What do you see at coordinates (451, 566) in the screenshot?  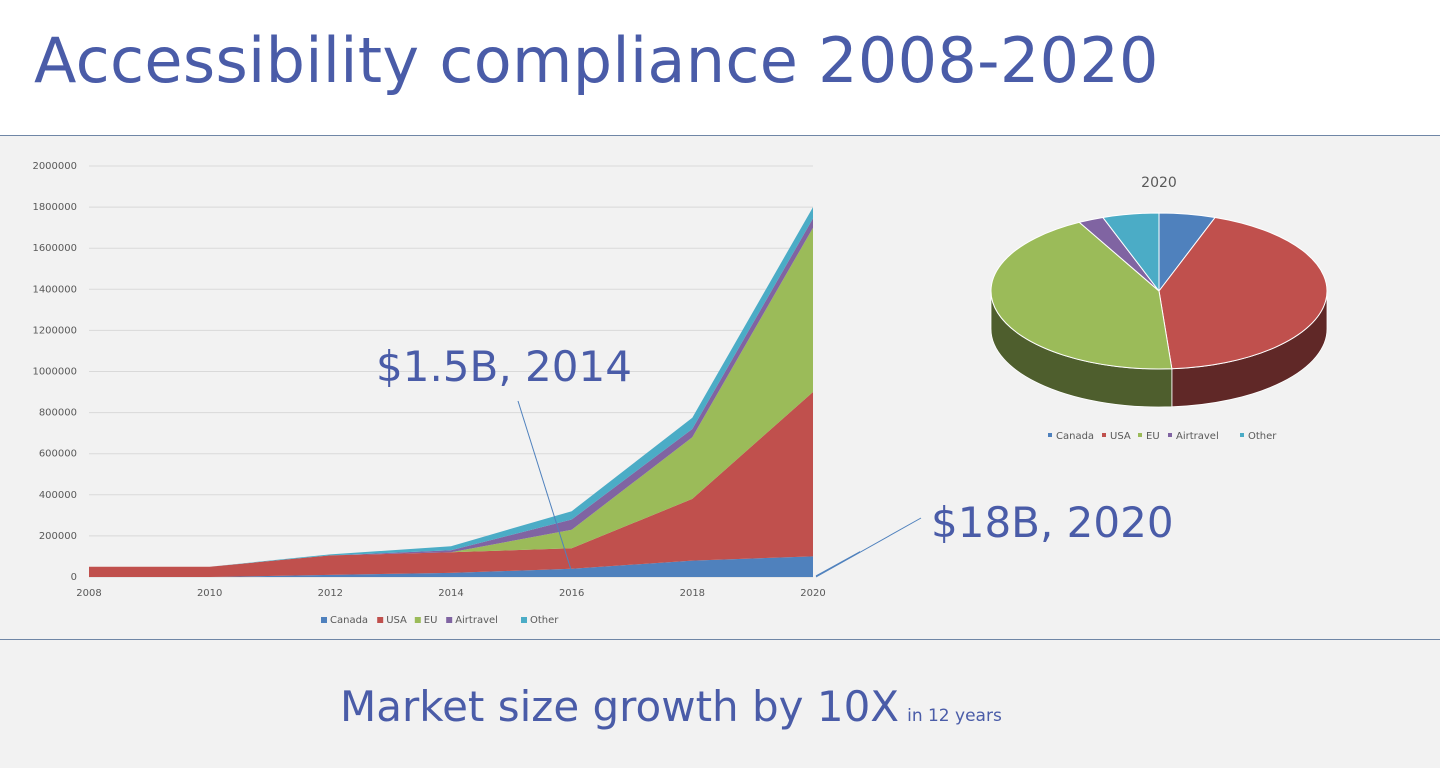 I see `area-series-canada` at bounding box center [451, 566].